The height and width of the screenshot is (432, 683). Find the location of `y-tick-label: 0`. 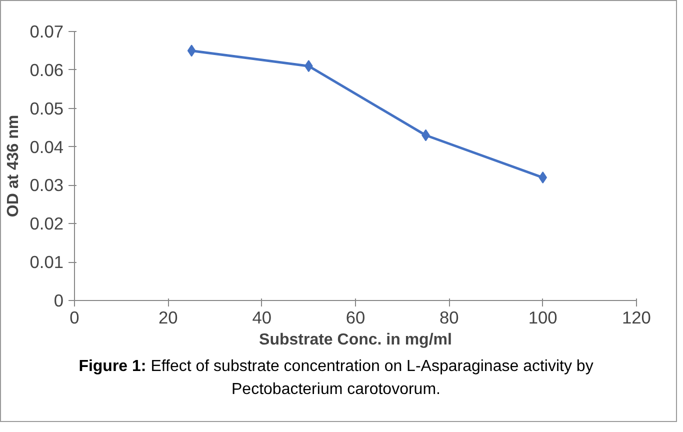

y-tick-label: 0 is located at coordinates (59, 300).